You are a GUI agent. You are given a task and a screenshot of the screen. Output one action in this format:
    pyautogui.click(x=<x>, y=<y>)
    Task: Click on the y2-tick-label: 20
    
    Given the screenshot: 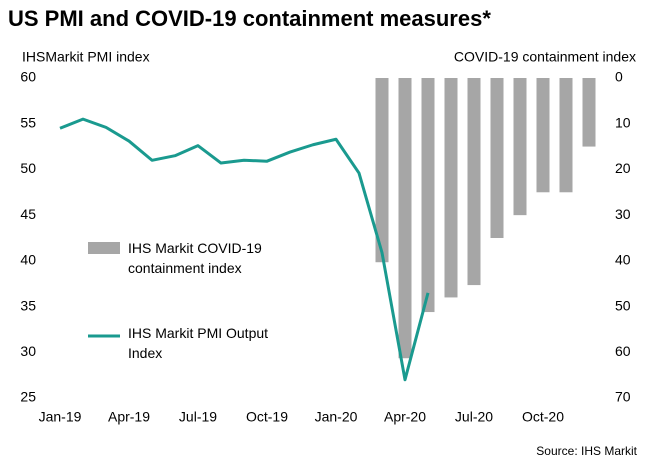 What is the action you would take?
    pyautogui.click(x=623, y=168)
    